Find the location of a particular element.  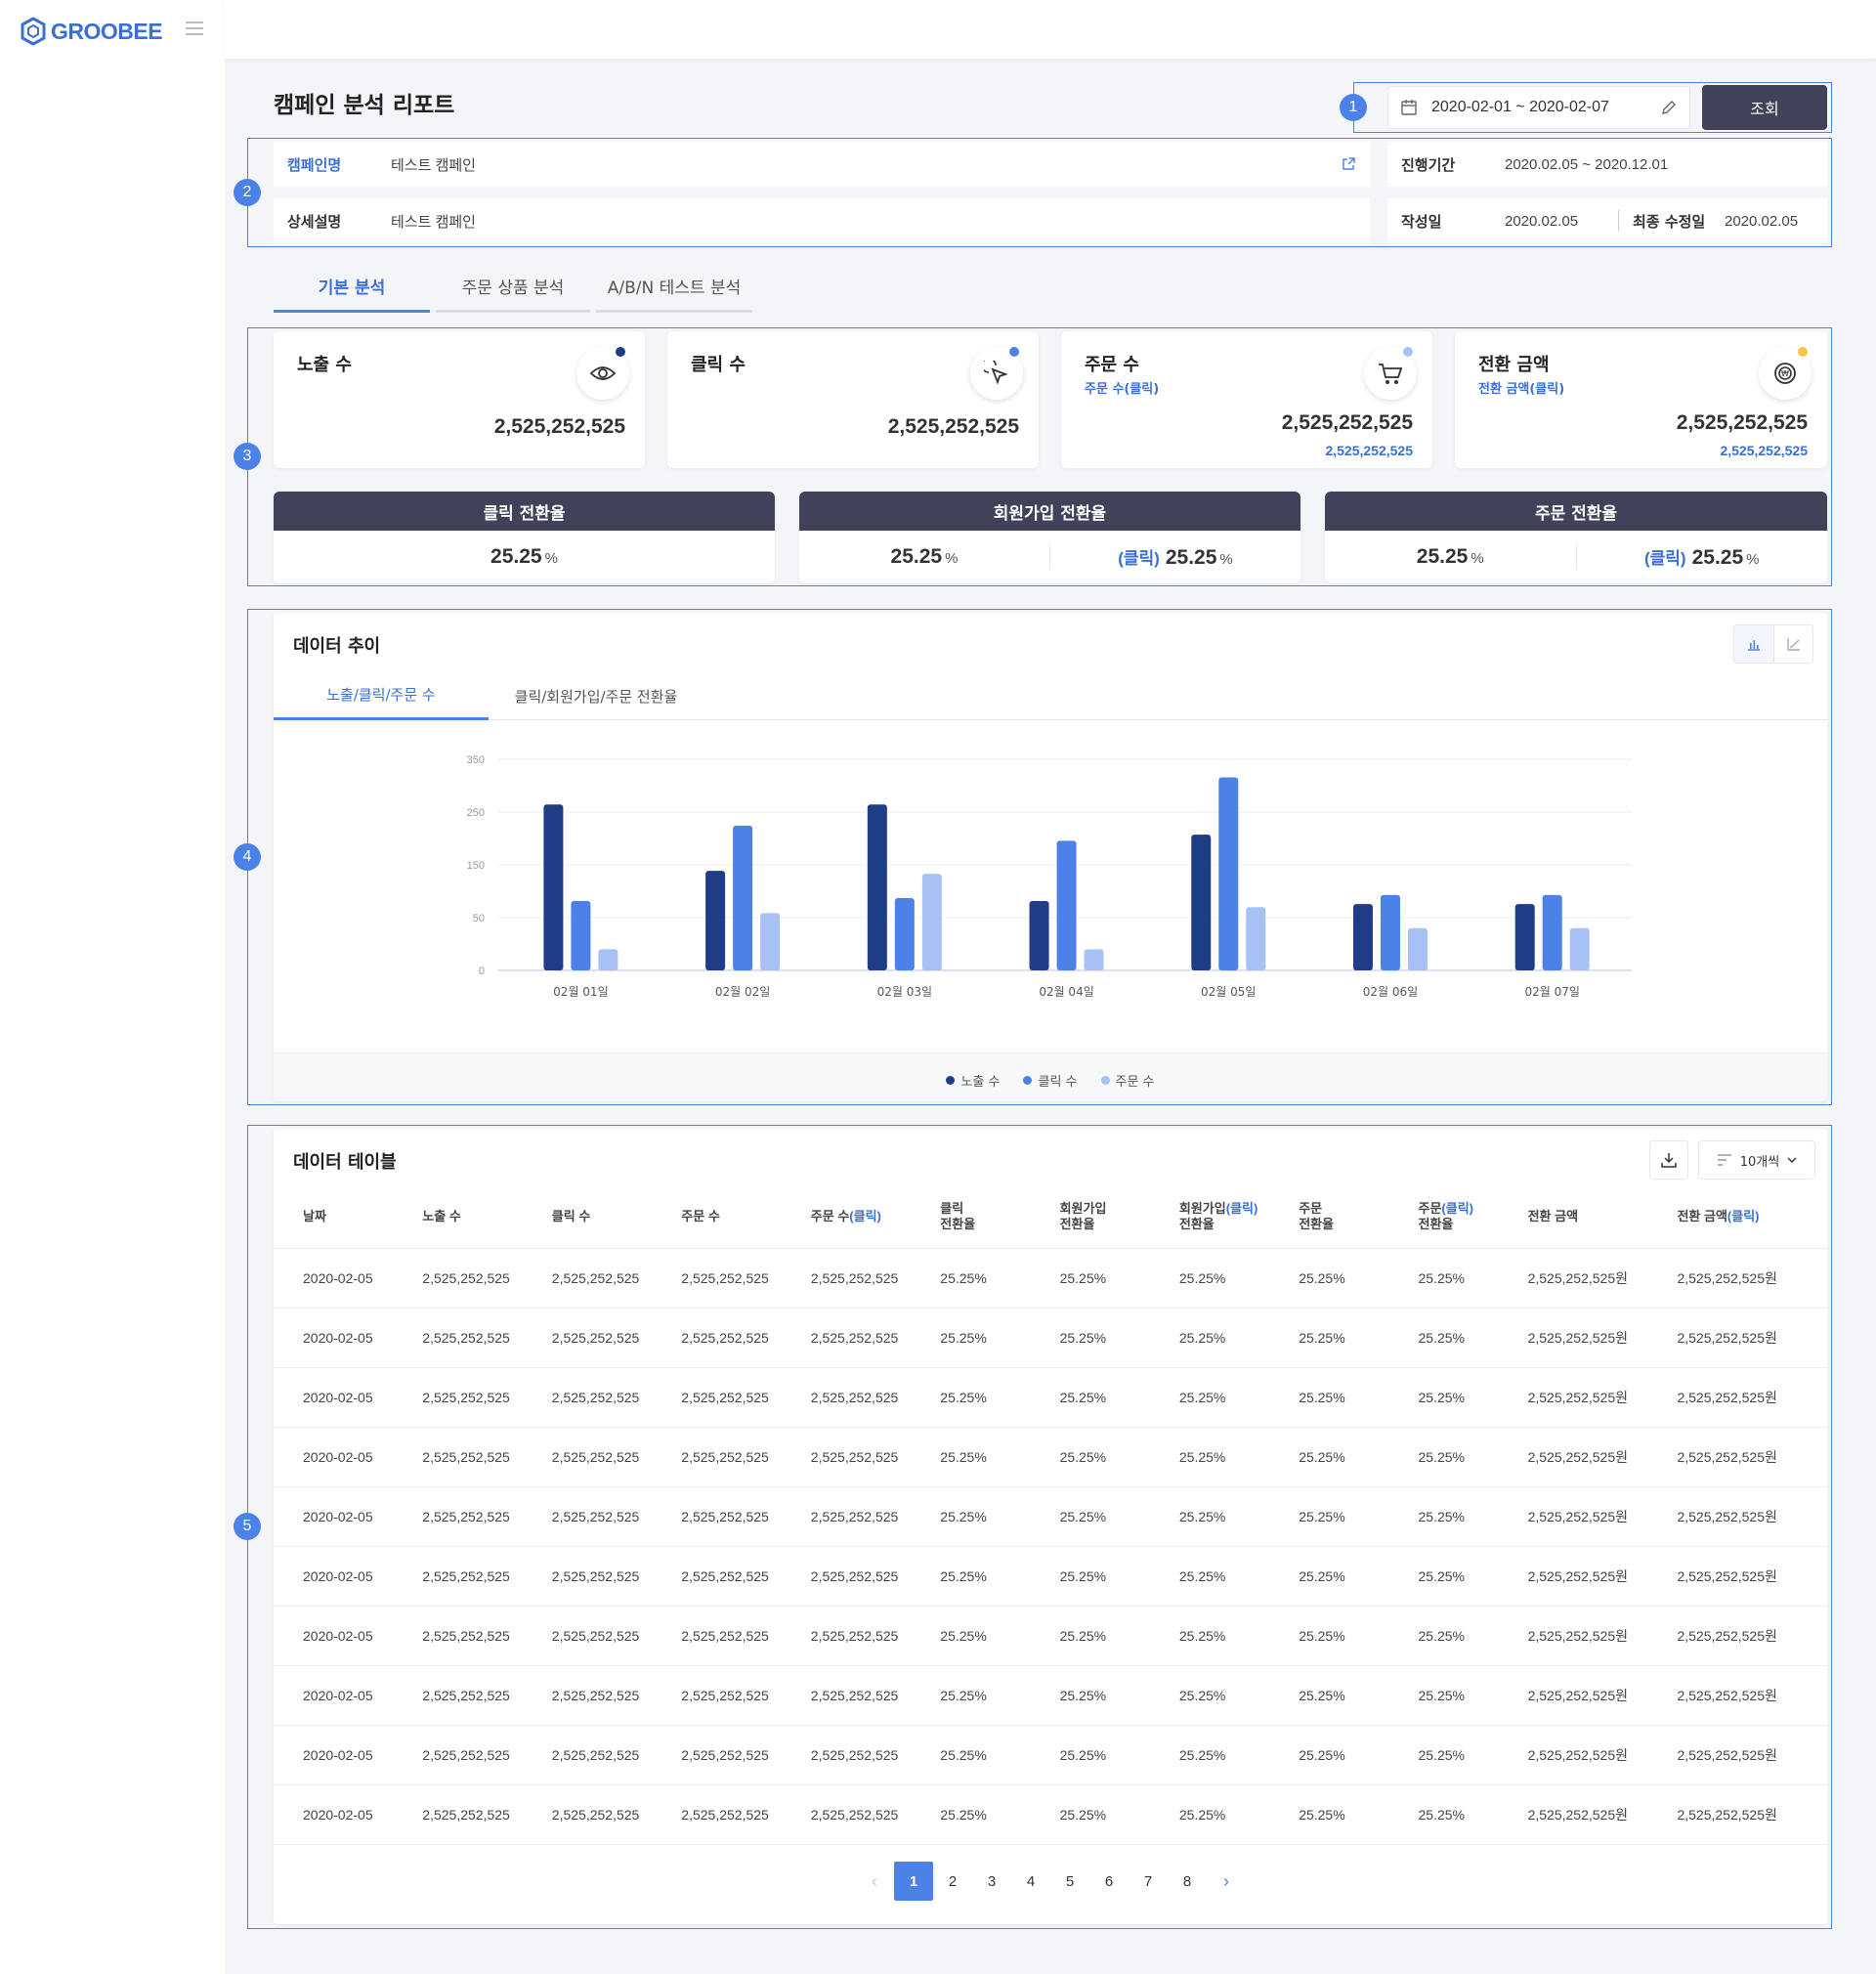

page-size-select: 10개씩 is located at coordinates (1756, 1160).